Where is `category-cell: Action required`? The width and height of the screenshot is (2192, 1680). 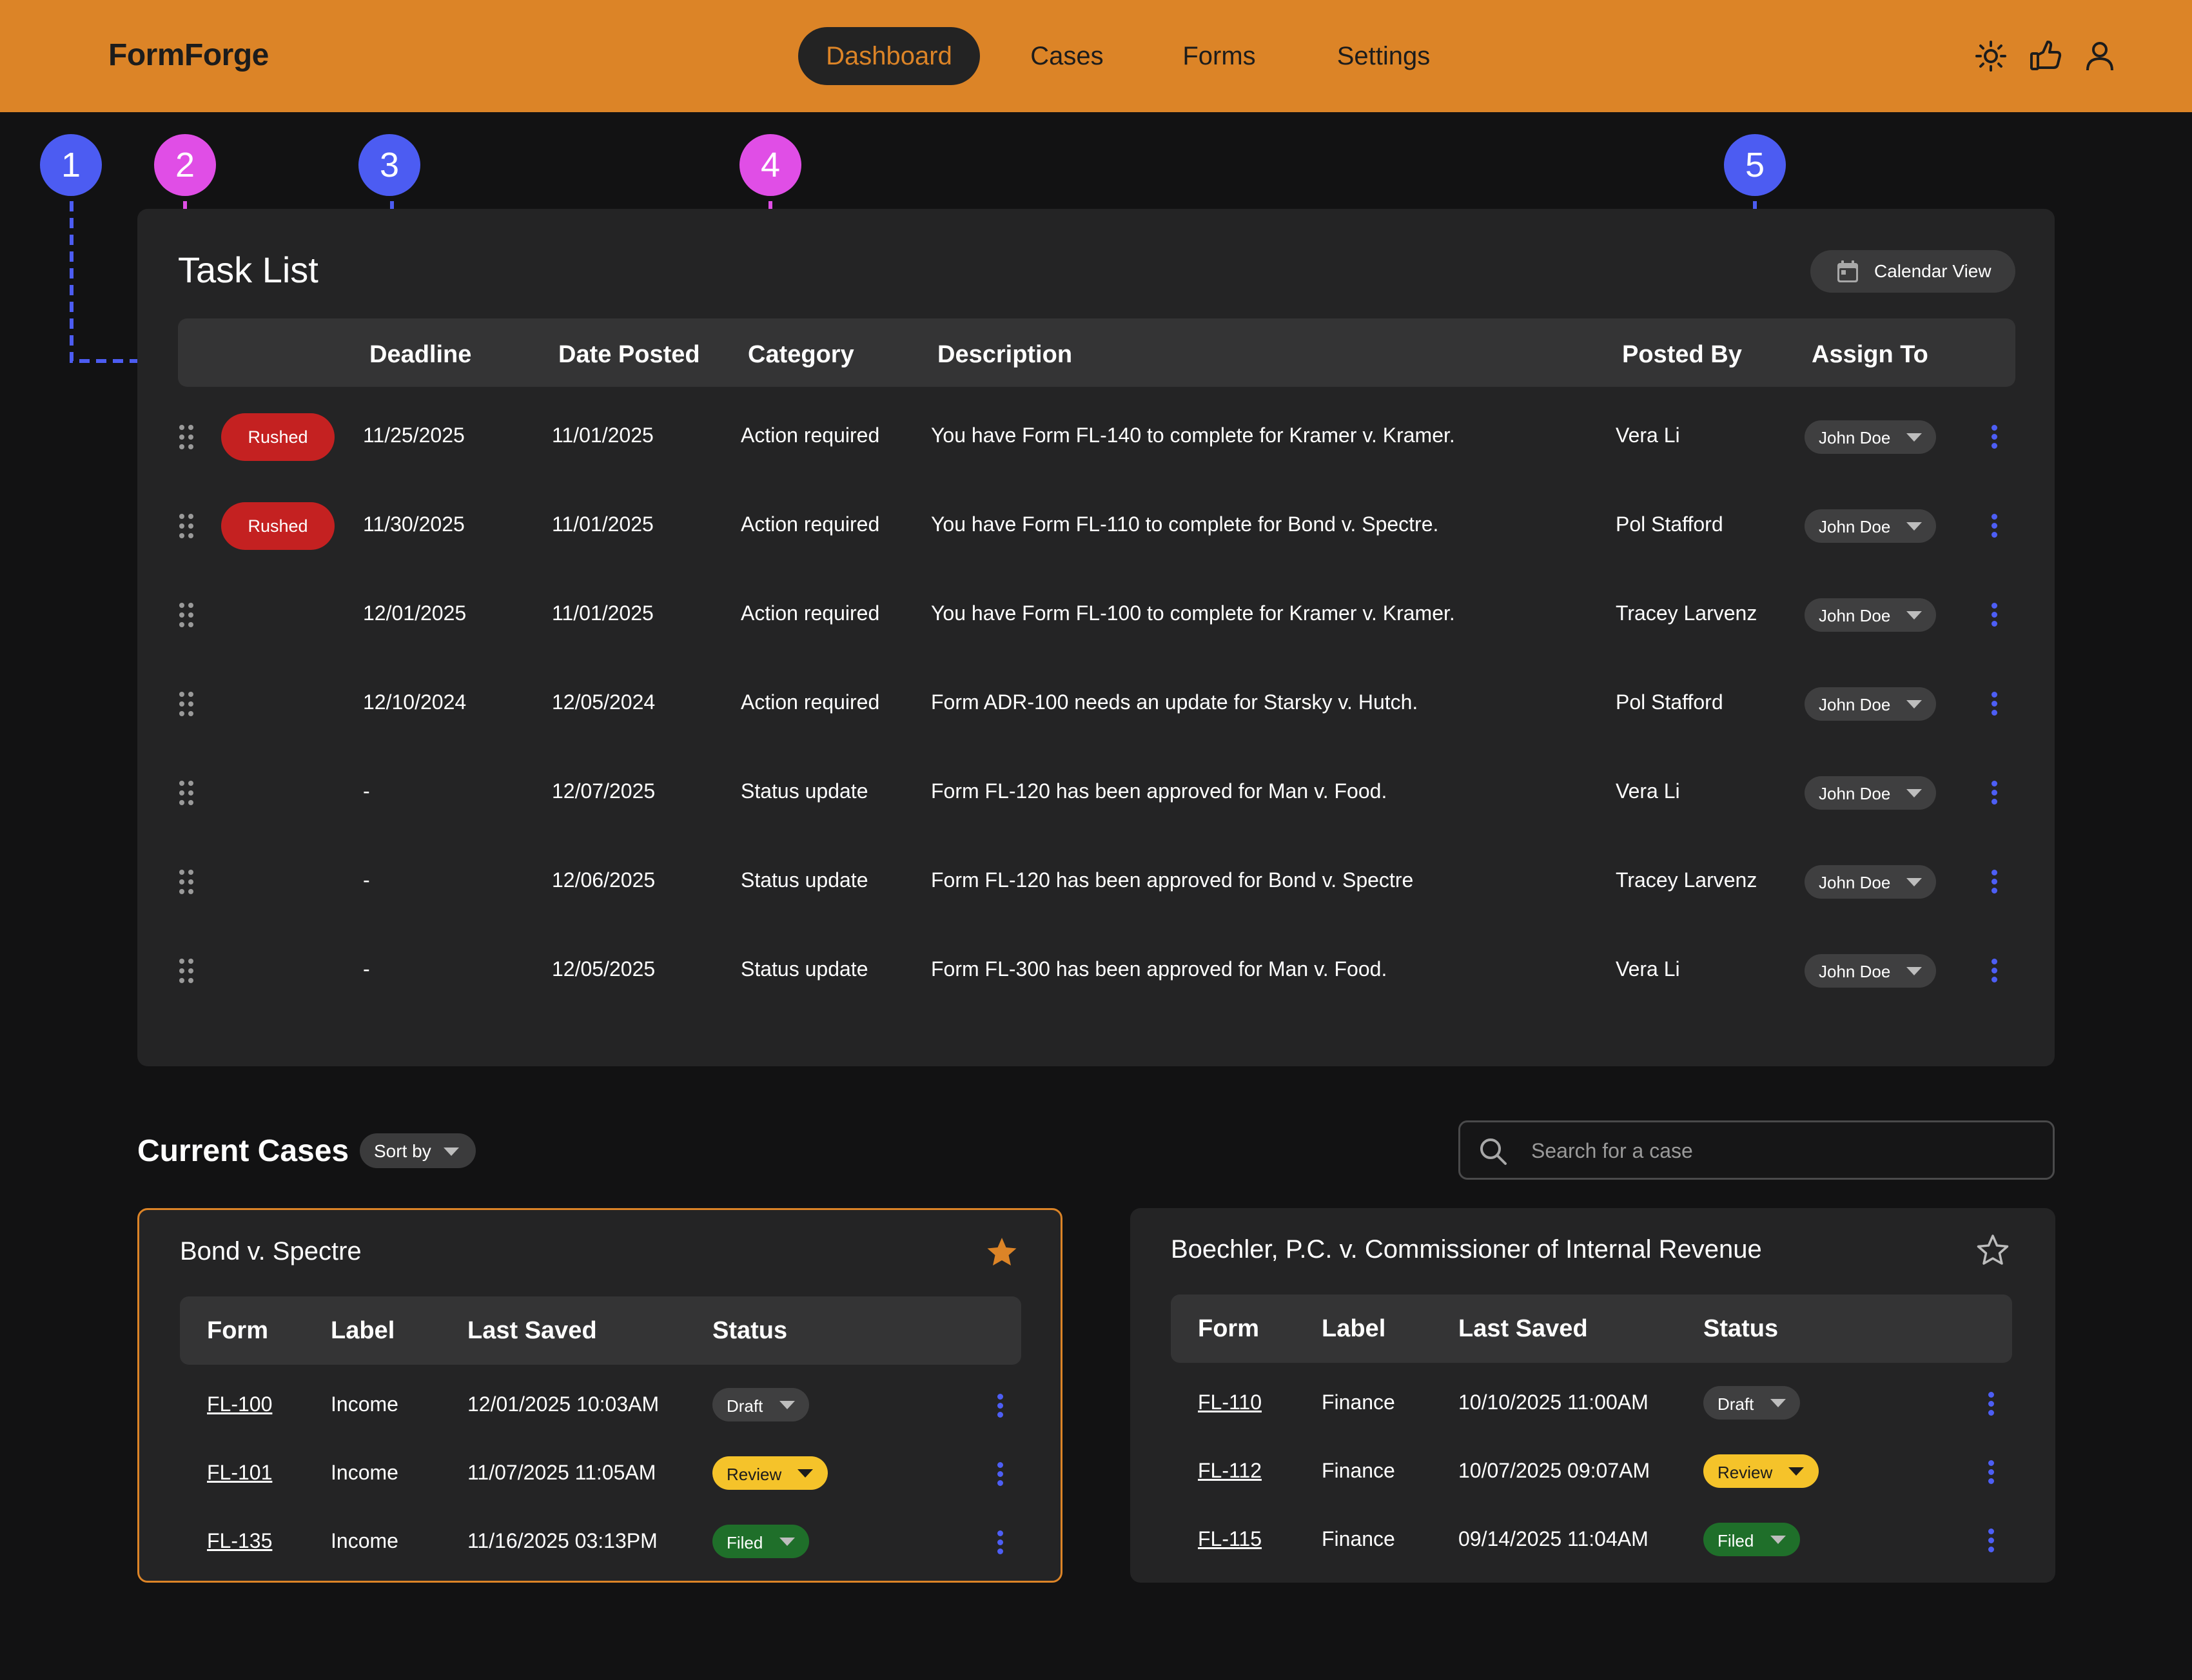 category-cell: Action required is located at coordinates (810, 436).